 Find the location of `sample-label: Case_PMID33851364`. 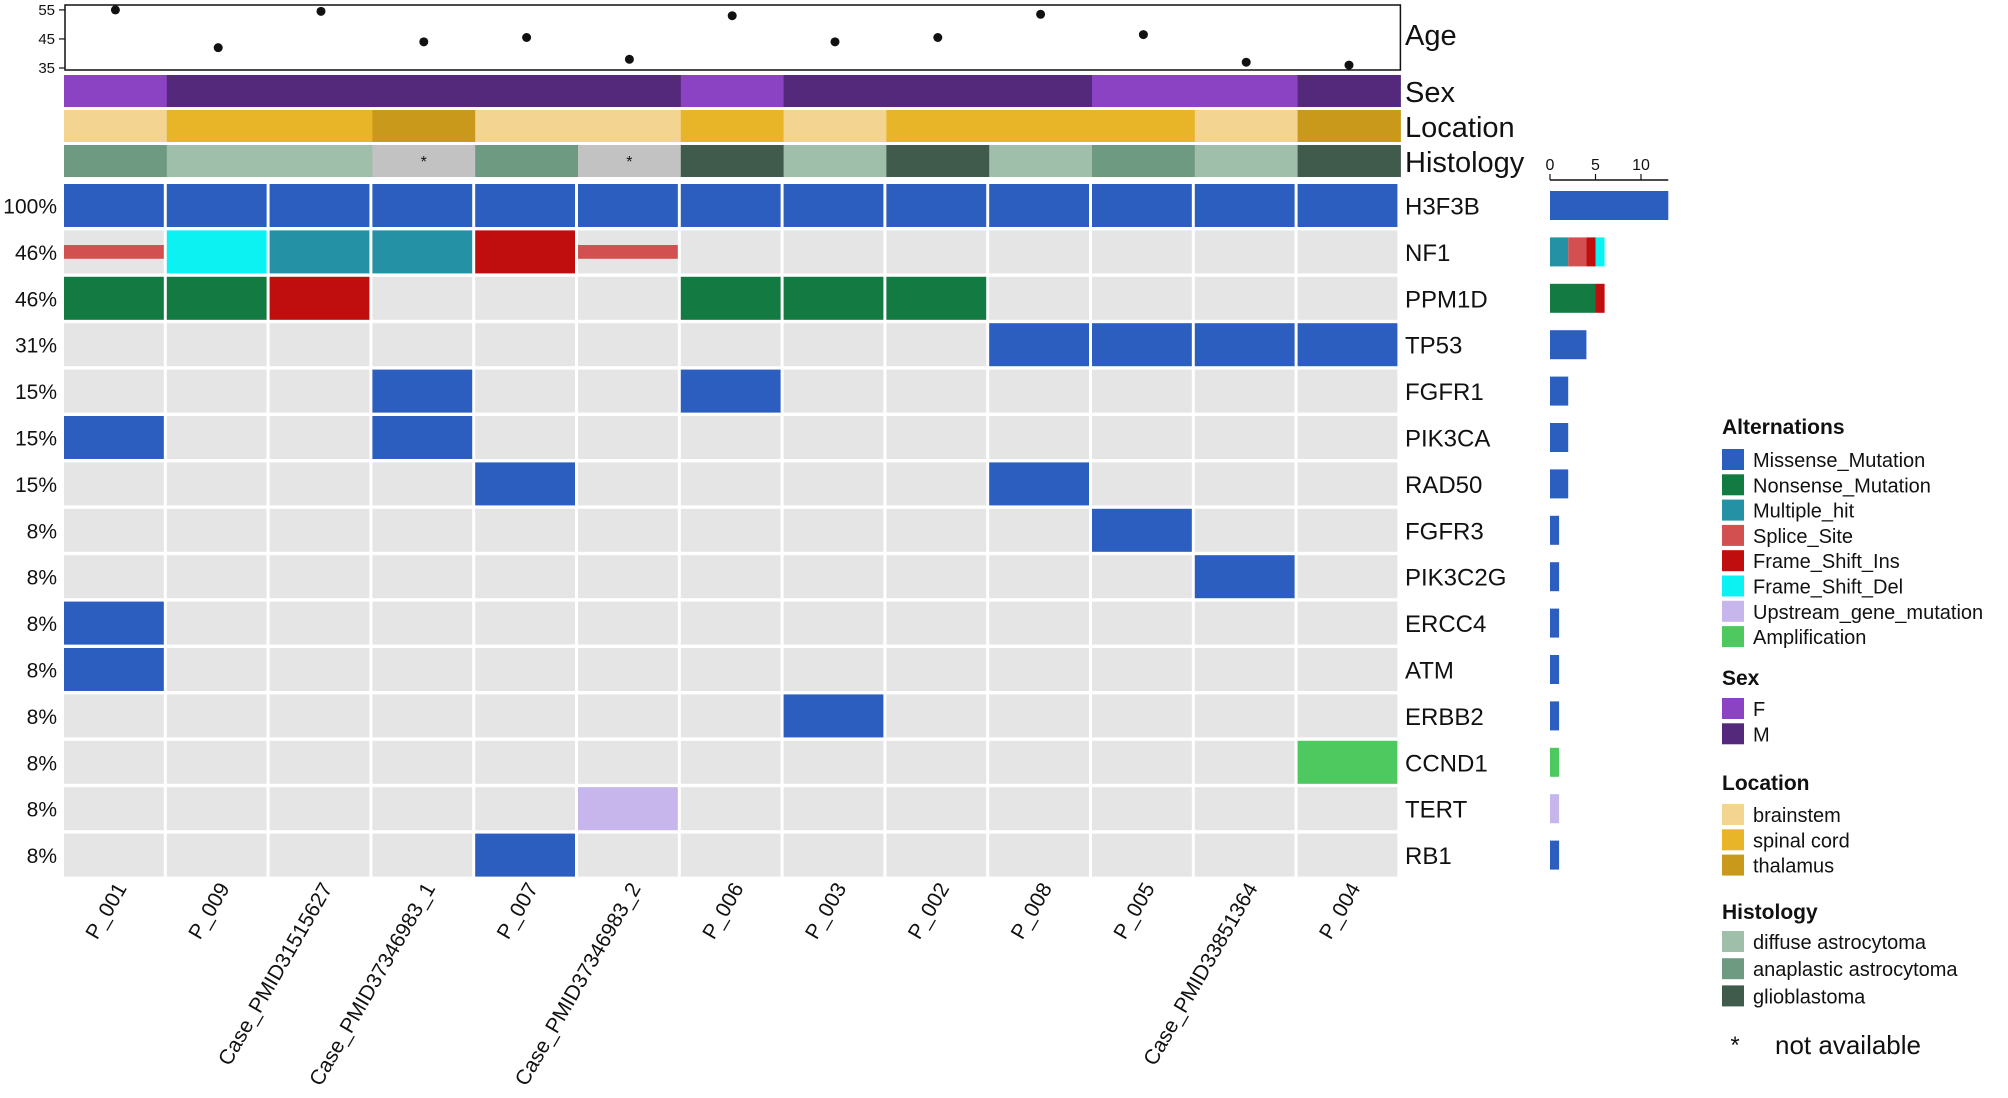

sample-label: Case_PMID33851364 is located at coordinates (1200, 974).